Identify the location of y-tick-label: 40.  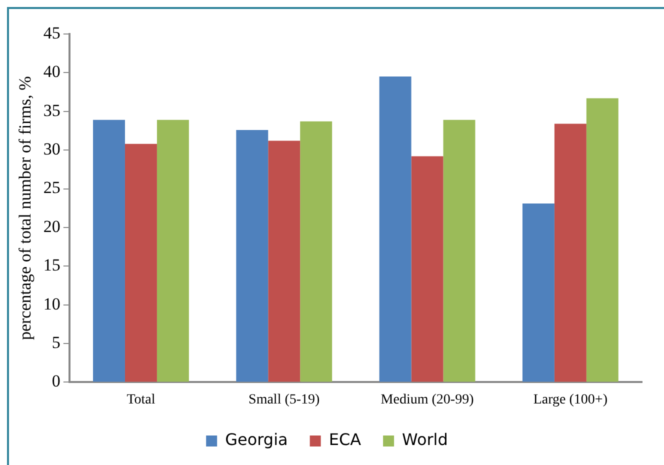
(51, 72).